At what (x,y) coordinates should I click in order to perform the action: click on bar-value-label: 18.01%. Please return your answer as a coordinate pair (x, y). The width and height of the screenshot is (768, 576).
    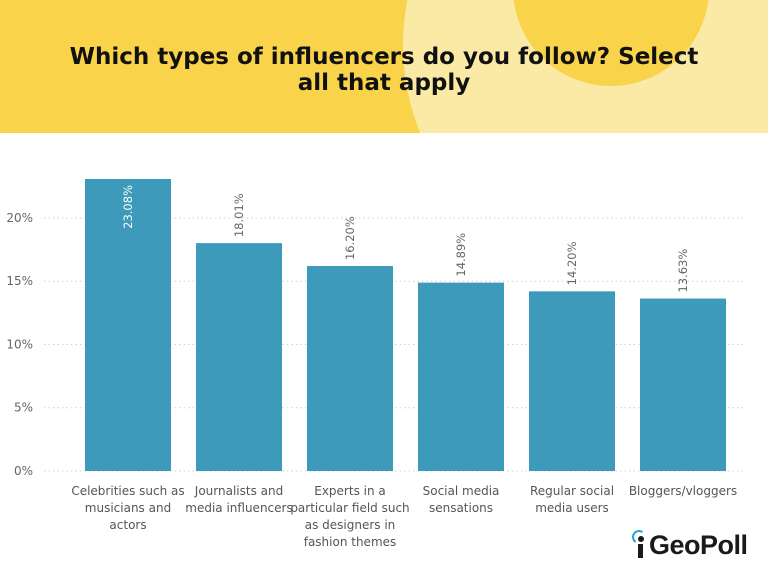
    Looking at the image, I should click on (239, 215).